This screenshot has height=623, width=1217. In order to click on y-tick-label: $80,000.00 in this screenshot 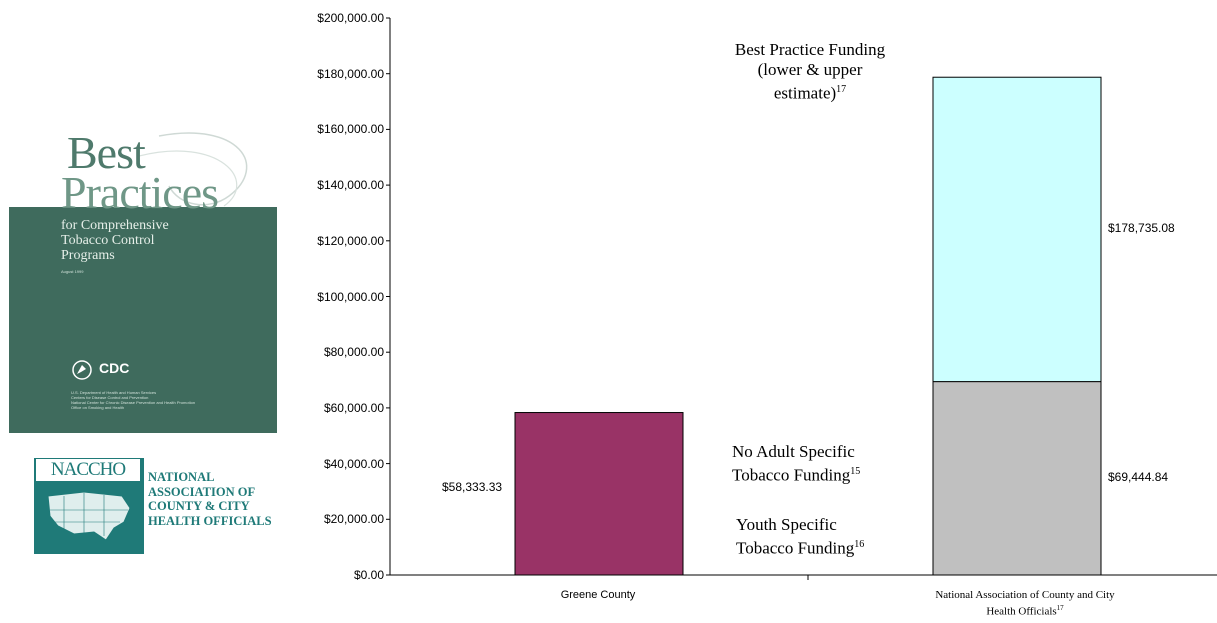, I will do `click(353, 352)`.